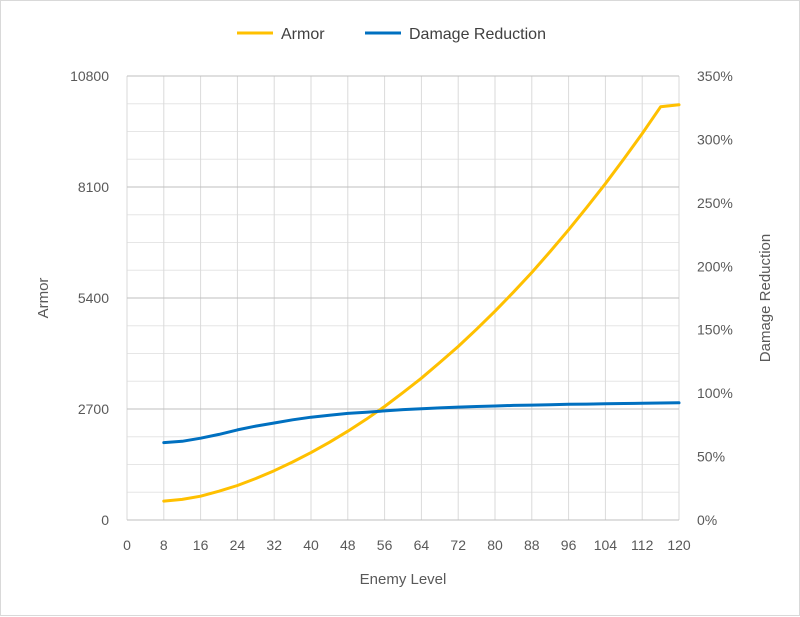  I want to click on y2-tick-label: 350%, so click(715, 76).